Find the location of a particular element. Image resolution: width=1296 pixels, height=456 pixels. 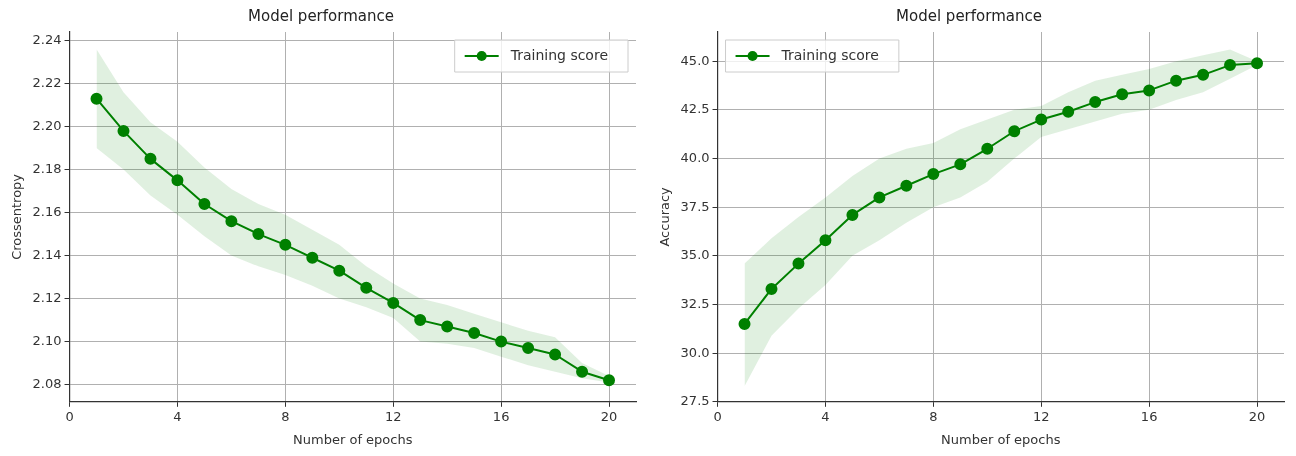

y-tick-label: 40.0 is located at coordinates (695, 157).